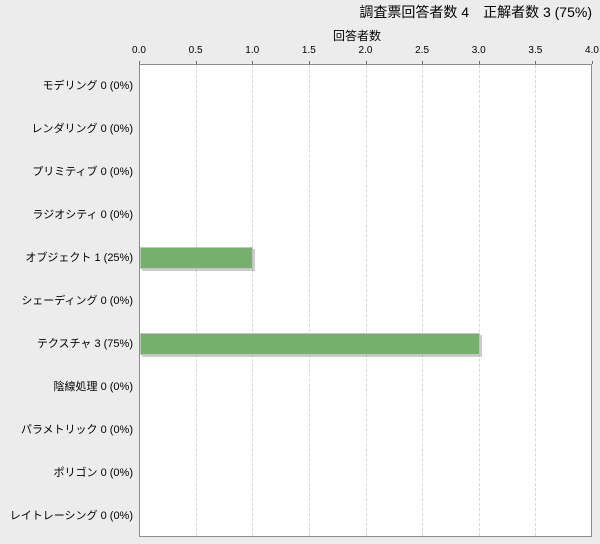  I want to click on category-label-8: パラメトリック 0 (0%), so click(76, 429).